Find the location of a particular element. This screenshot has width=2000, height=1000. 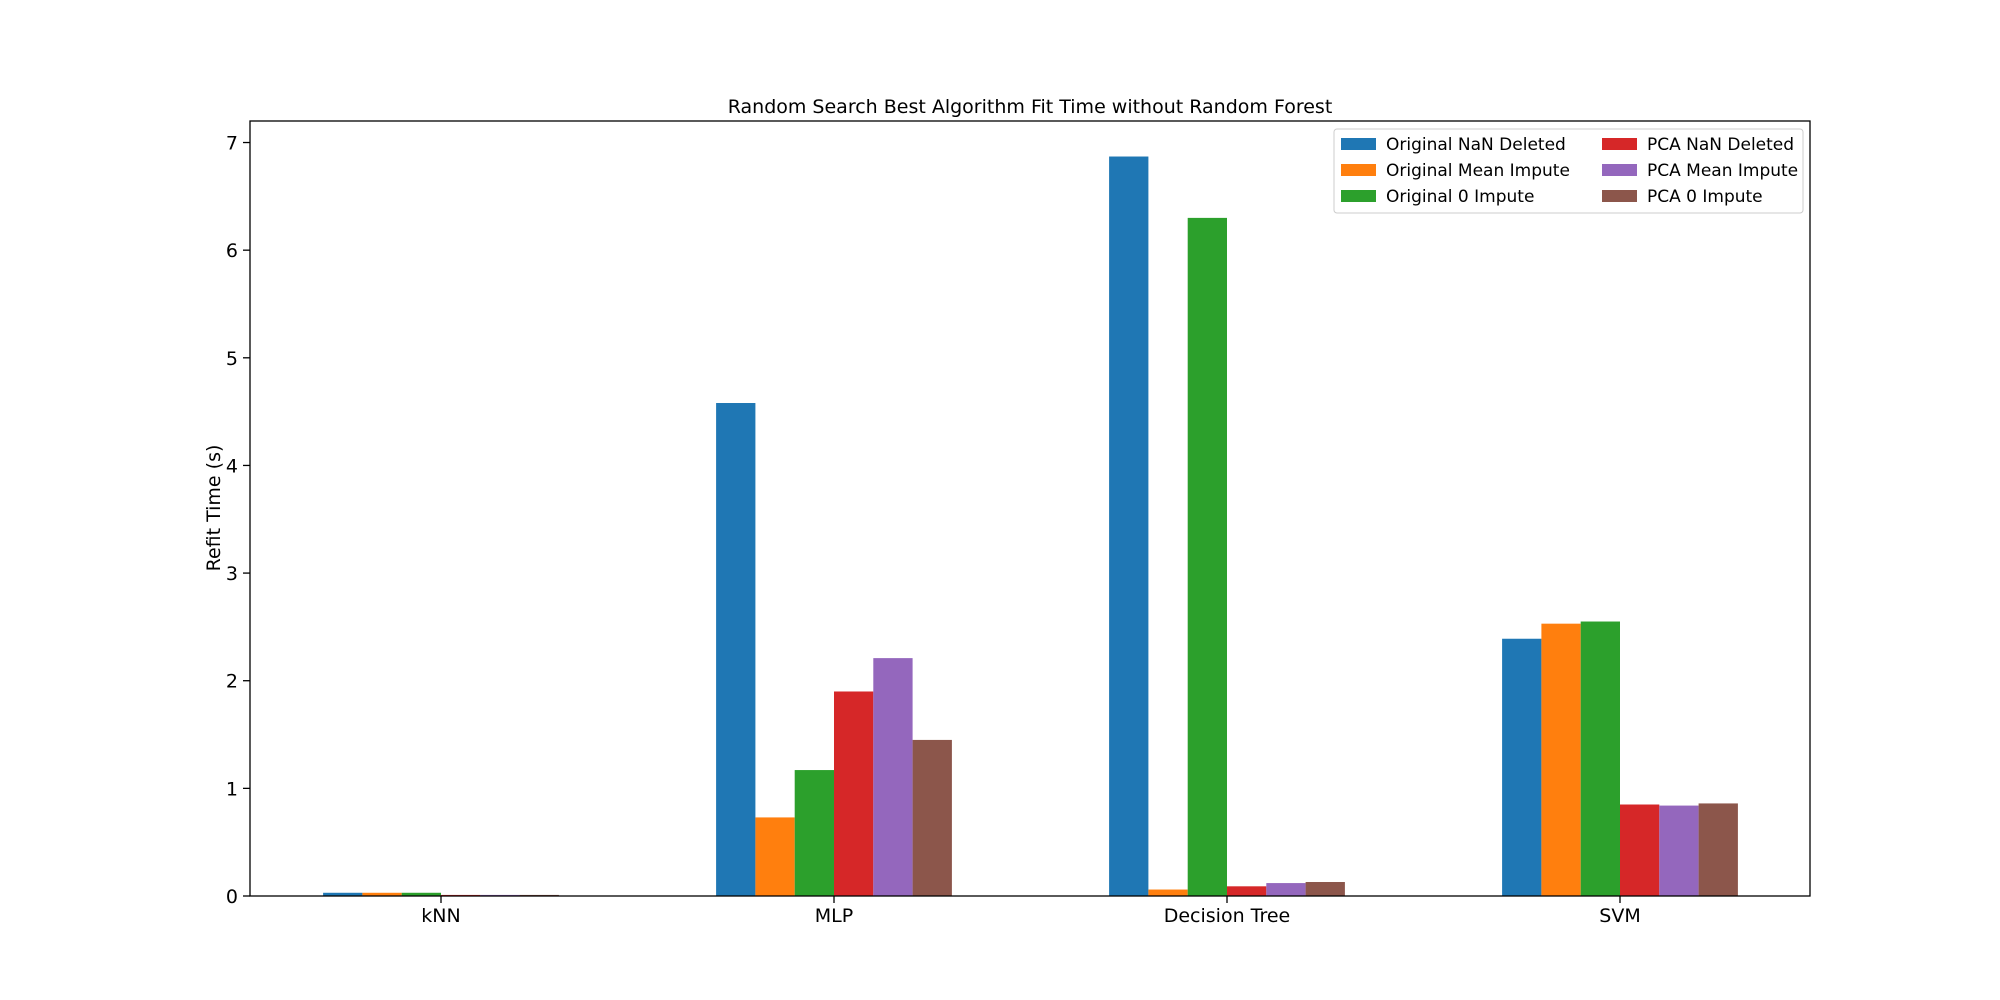

y-tick-label: 7 is located at coordinates (232, 144).